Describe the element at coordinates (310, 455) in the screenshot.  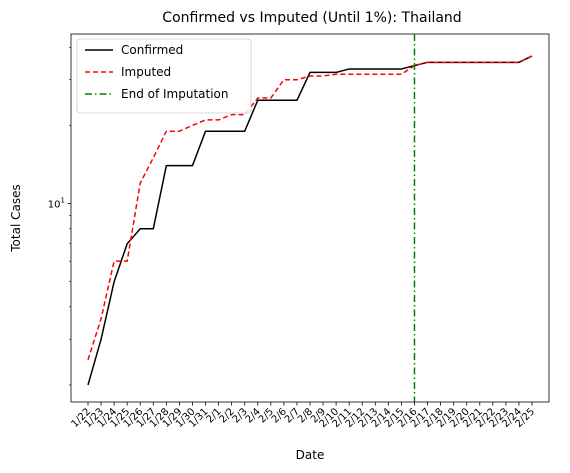
I see `x-axis-label: Date` at that location.